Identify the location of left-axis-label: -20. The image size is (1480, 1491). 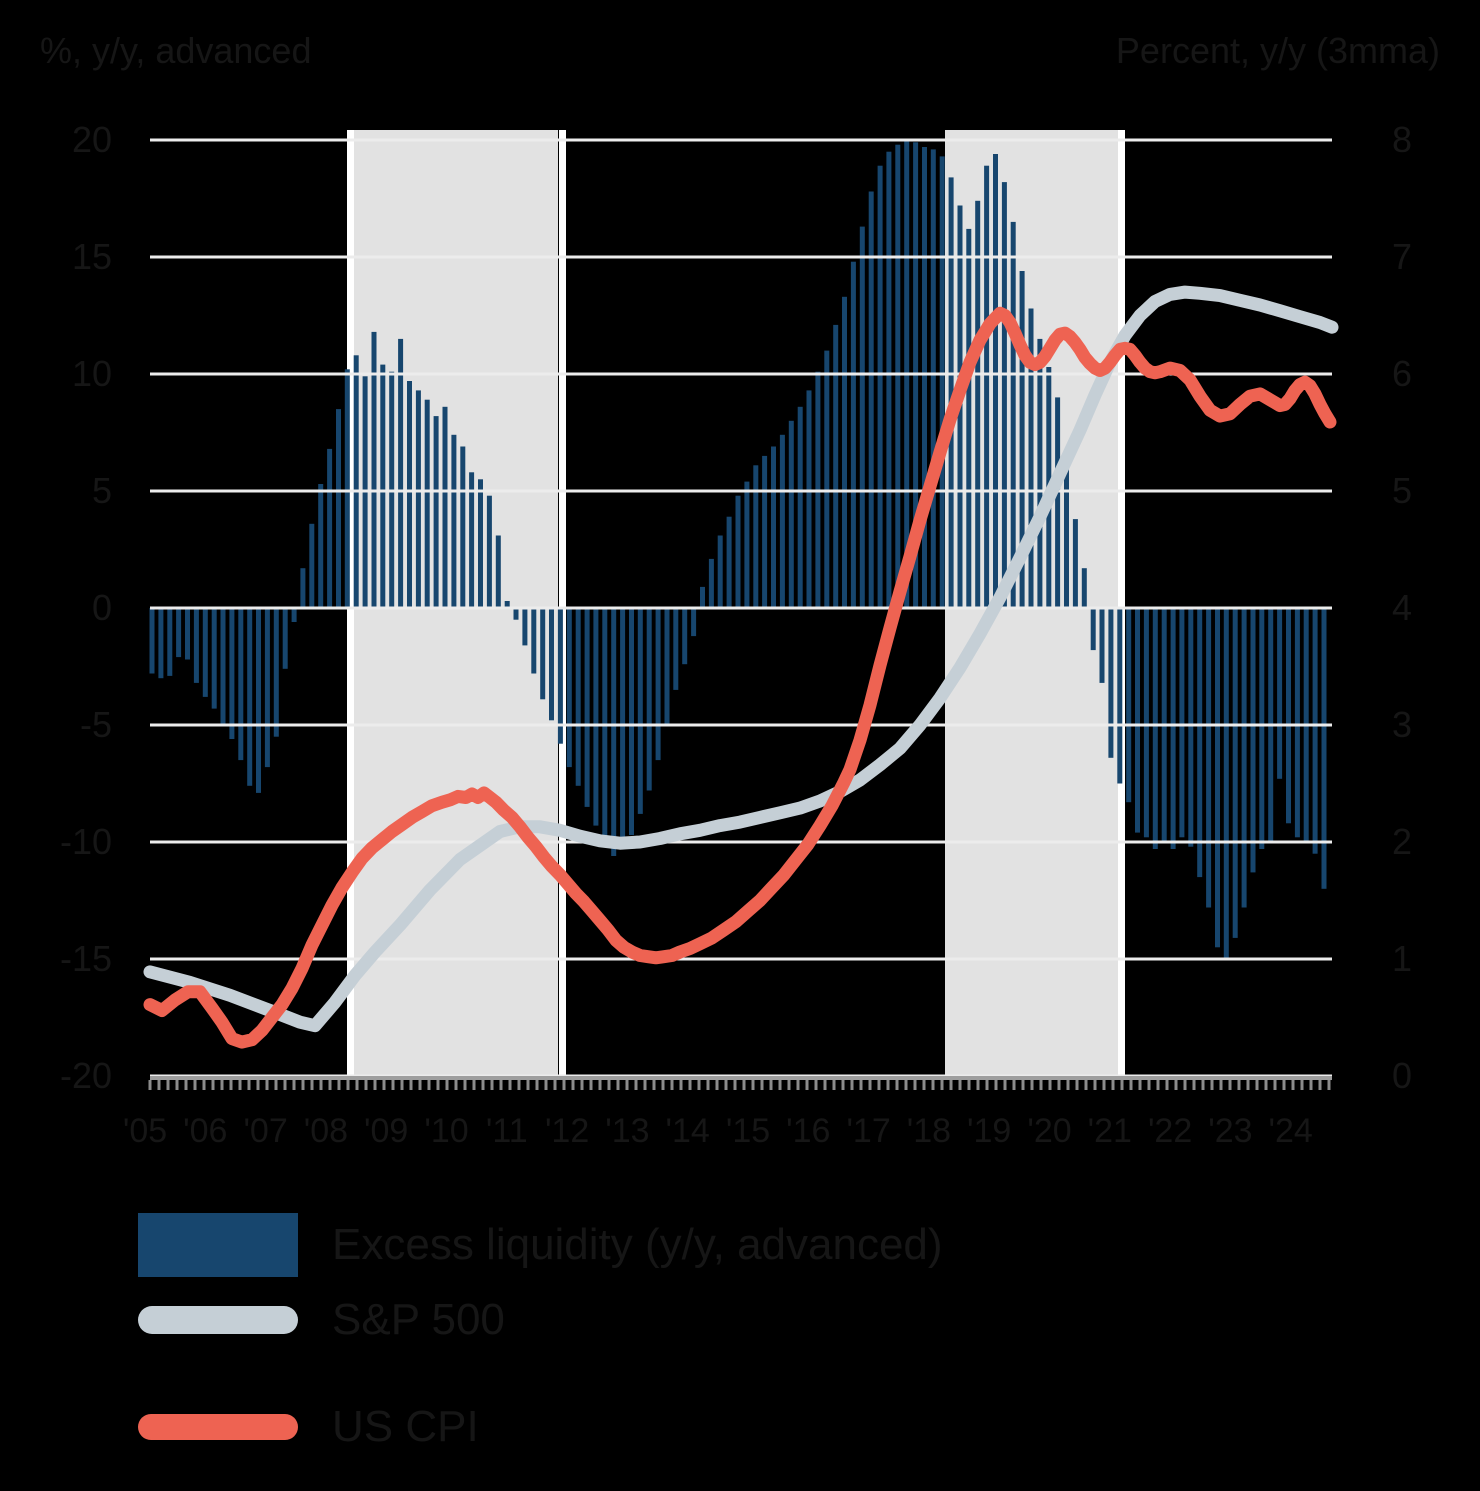
(86, 1075).